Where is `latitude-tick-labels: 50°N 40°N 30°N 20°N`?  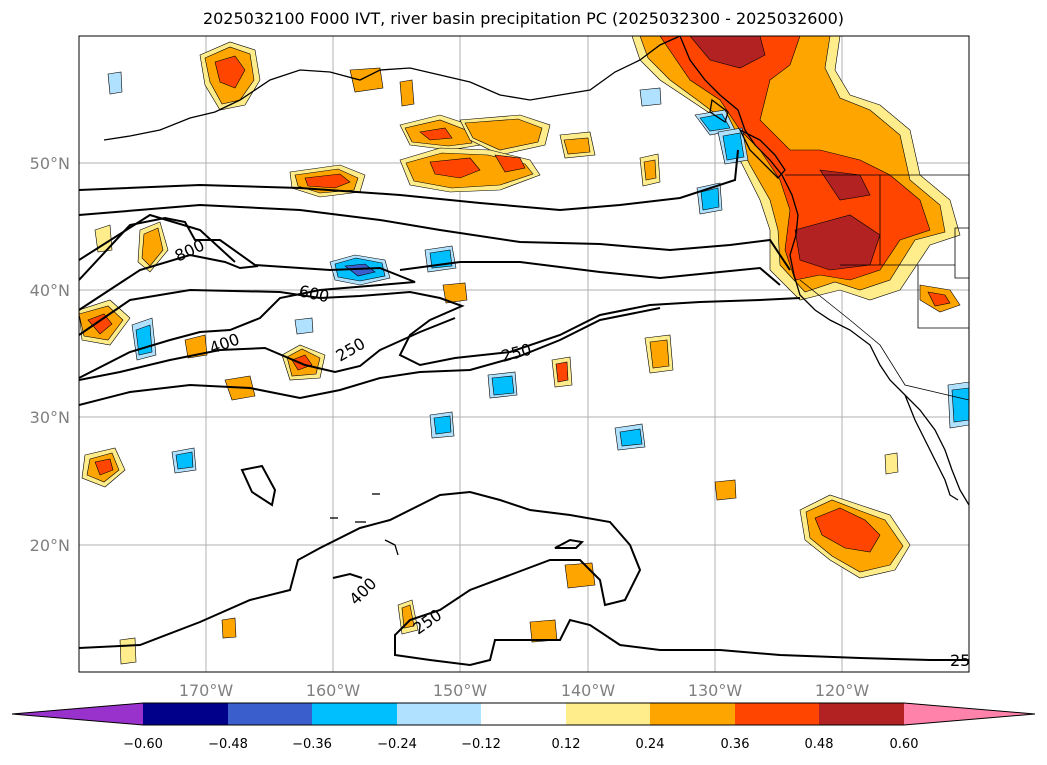 latitude-tick-labels: 50°N 40°N 30°N 20°N is located at coordinates (50, 354).